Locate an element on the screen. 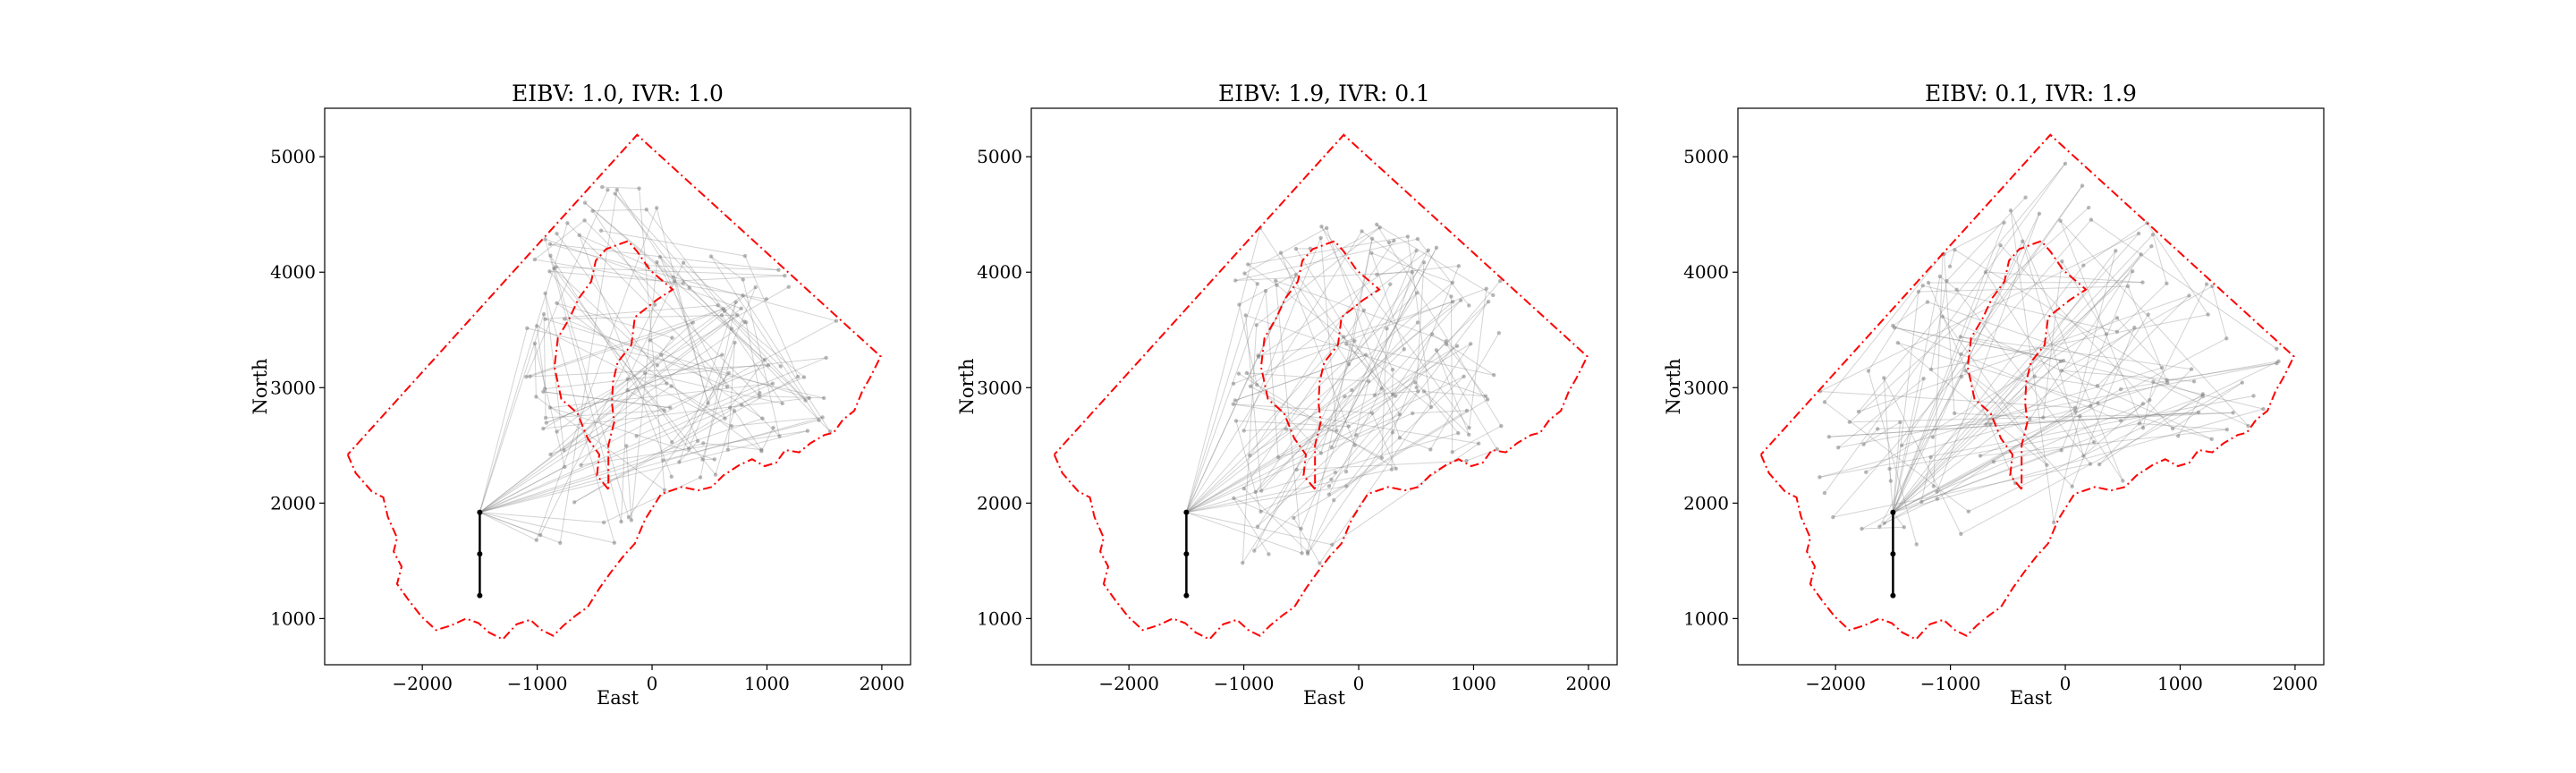 Image resolution: width=2576 pixels, height=773 pixels. chart-title: EIBV: 1.0, IVR: 1.0 is located at coordinates (618, 93).